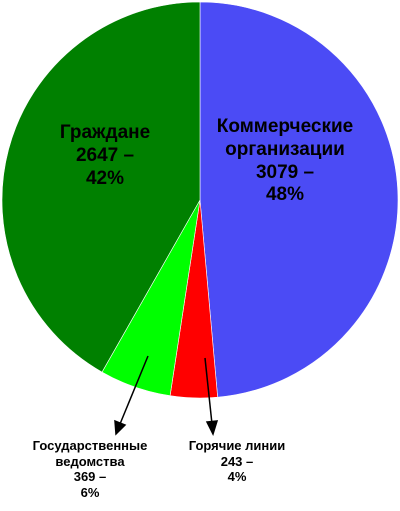 The image size is (400, 511). Describe the element at coordinates (90, 477) in the screenshot. I see `value-label: 369 –` at that location.